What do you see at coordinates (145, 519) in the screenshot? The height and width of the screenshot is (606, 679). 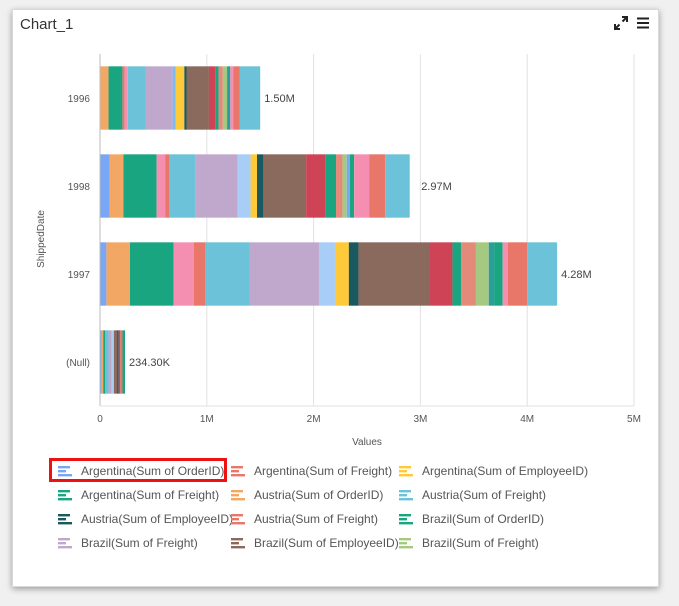 I see `legend-item: Austria(Sum of EmployeeID)` at bounding box center [145, 519].